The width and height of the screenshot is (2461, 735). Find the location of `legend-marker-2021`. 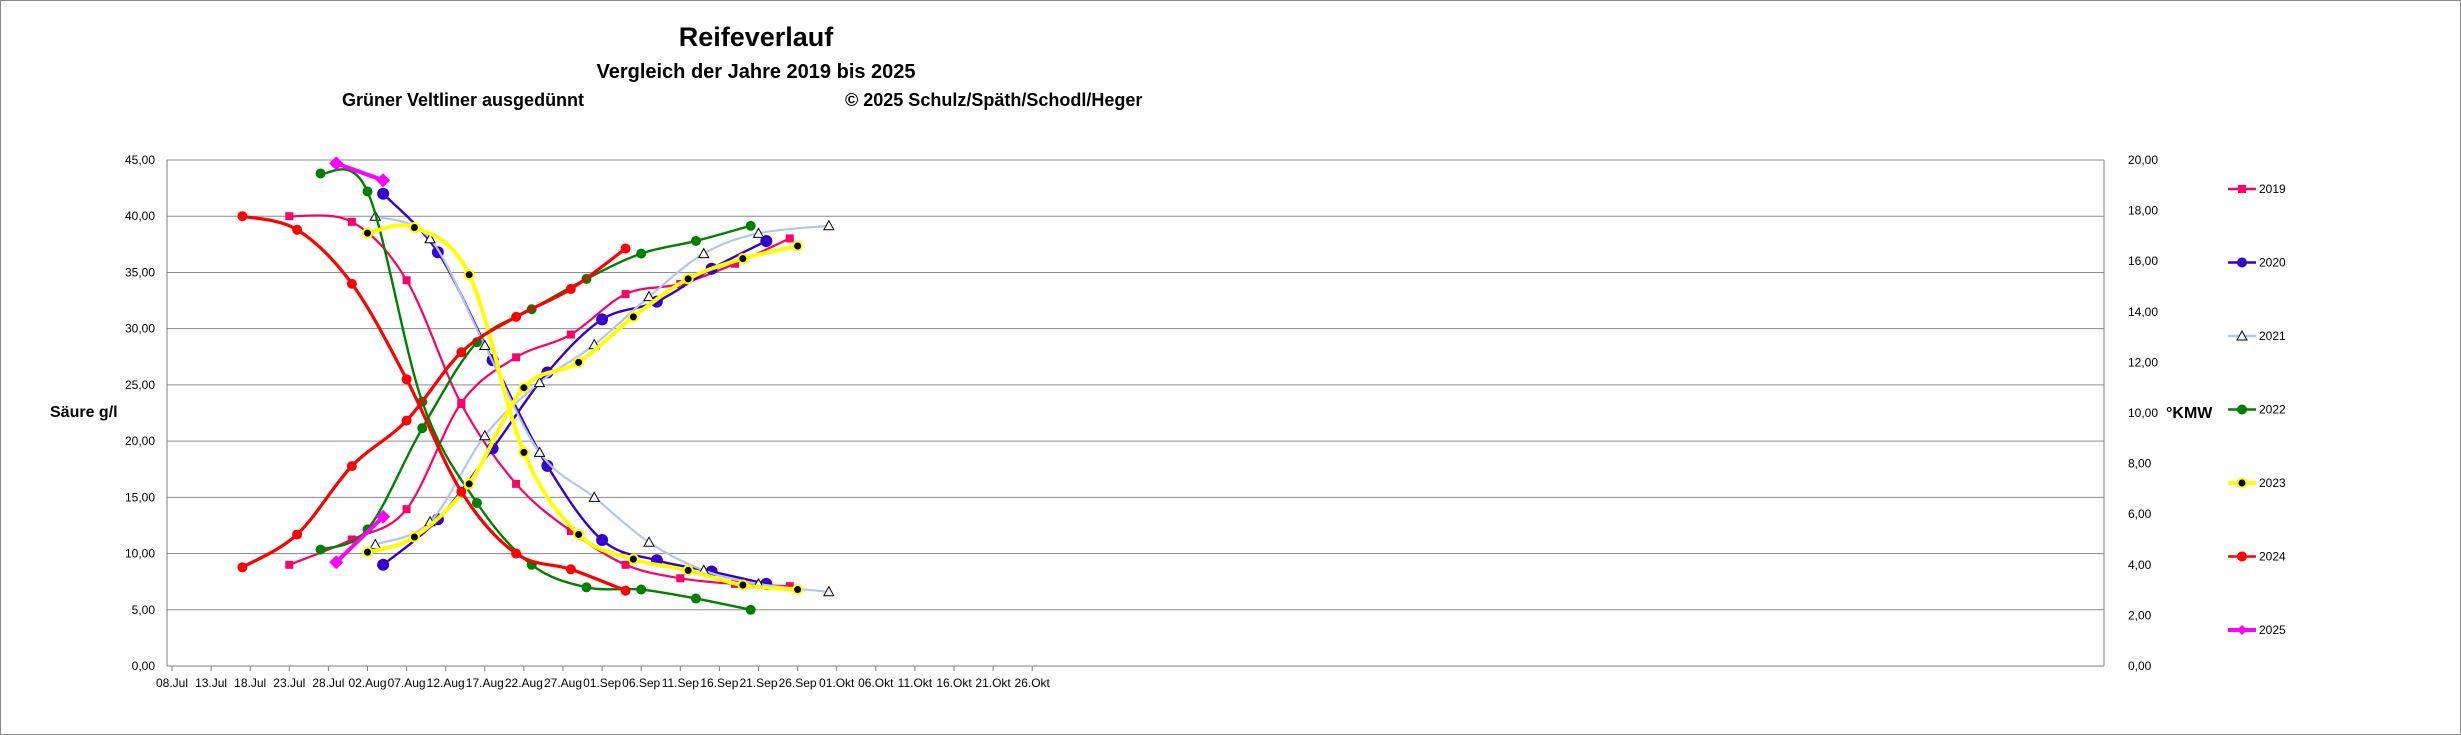

legend-marker-2021 is located at coordinates (2242, 335).